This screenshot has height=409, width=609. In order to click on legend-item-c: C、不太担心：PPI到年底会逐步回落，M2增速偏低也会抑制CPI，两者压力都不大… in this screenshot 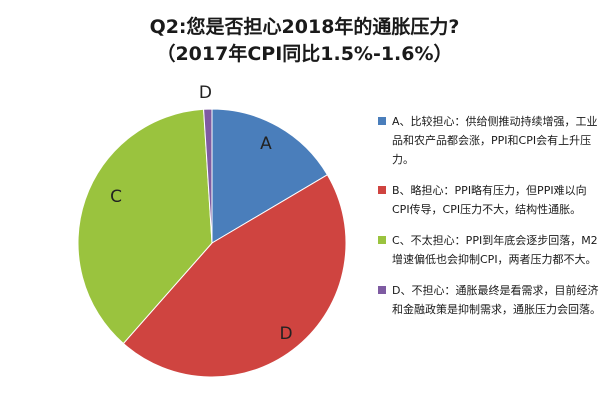, I will do `click(490, 250)`.